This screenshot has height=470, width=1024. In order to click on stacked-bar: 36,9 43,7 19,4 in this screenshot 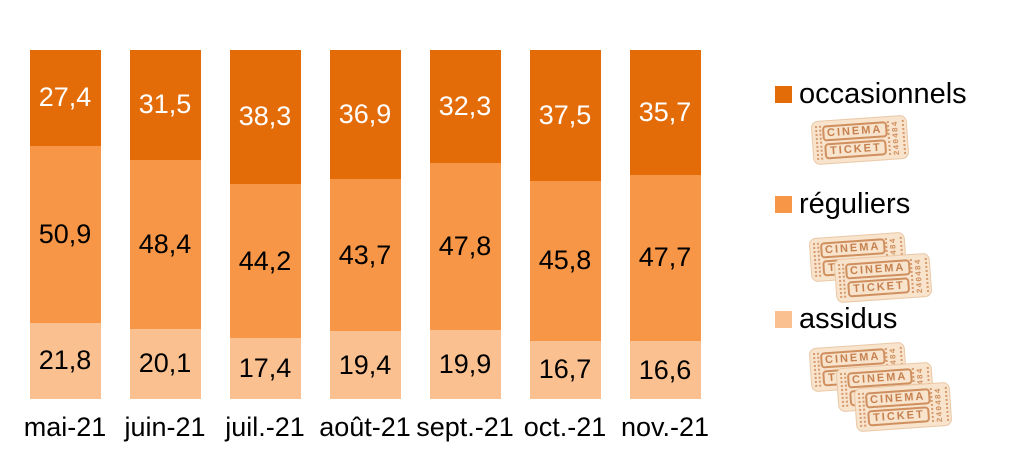, I will do `click(365, 224)`.